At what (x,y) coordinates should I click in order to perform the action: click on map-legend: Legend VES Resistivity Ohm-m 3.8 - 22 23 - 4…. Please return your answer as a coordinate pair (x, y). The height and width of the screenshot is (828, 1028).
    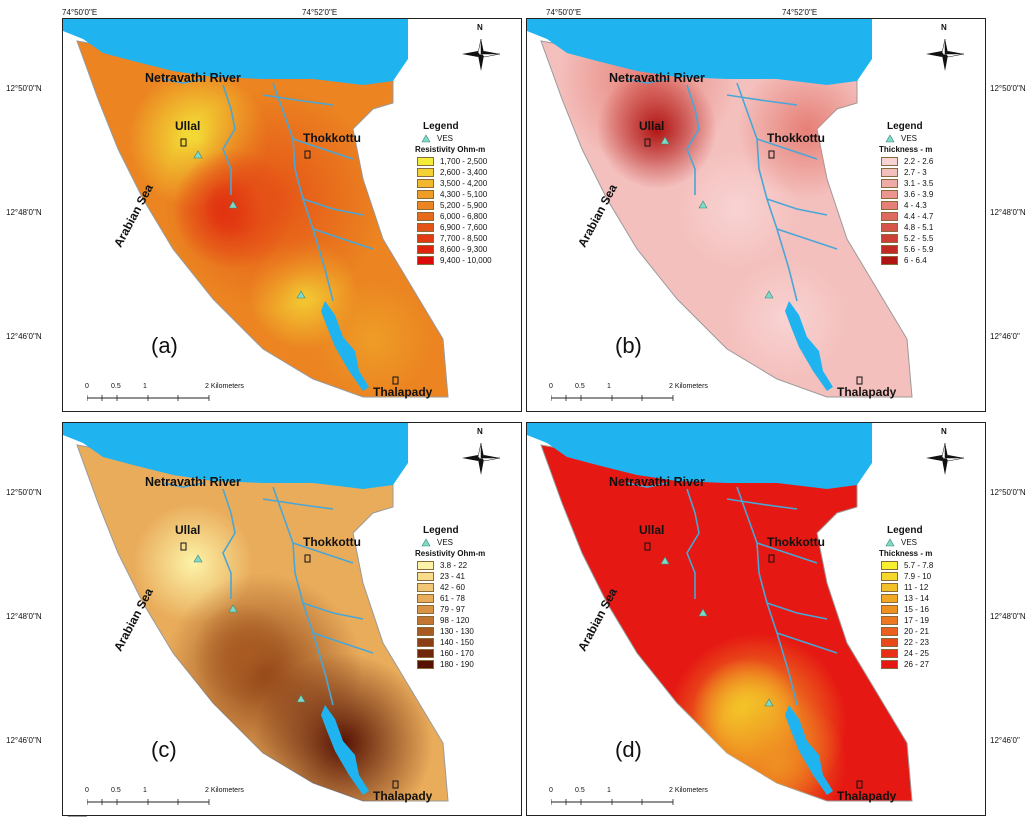
    Looking at the image, I should click on (462, 597).